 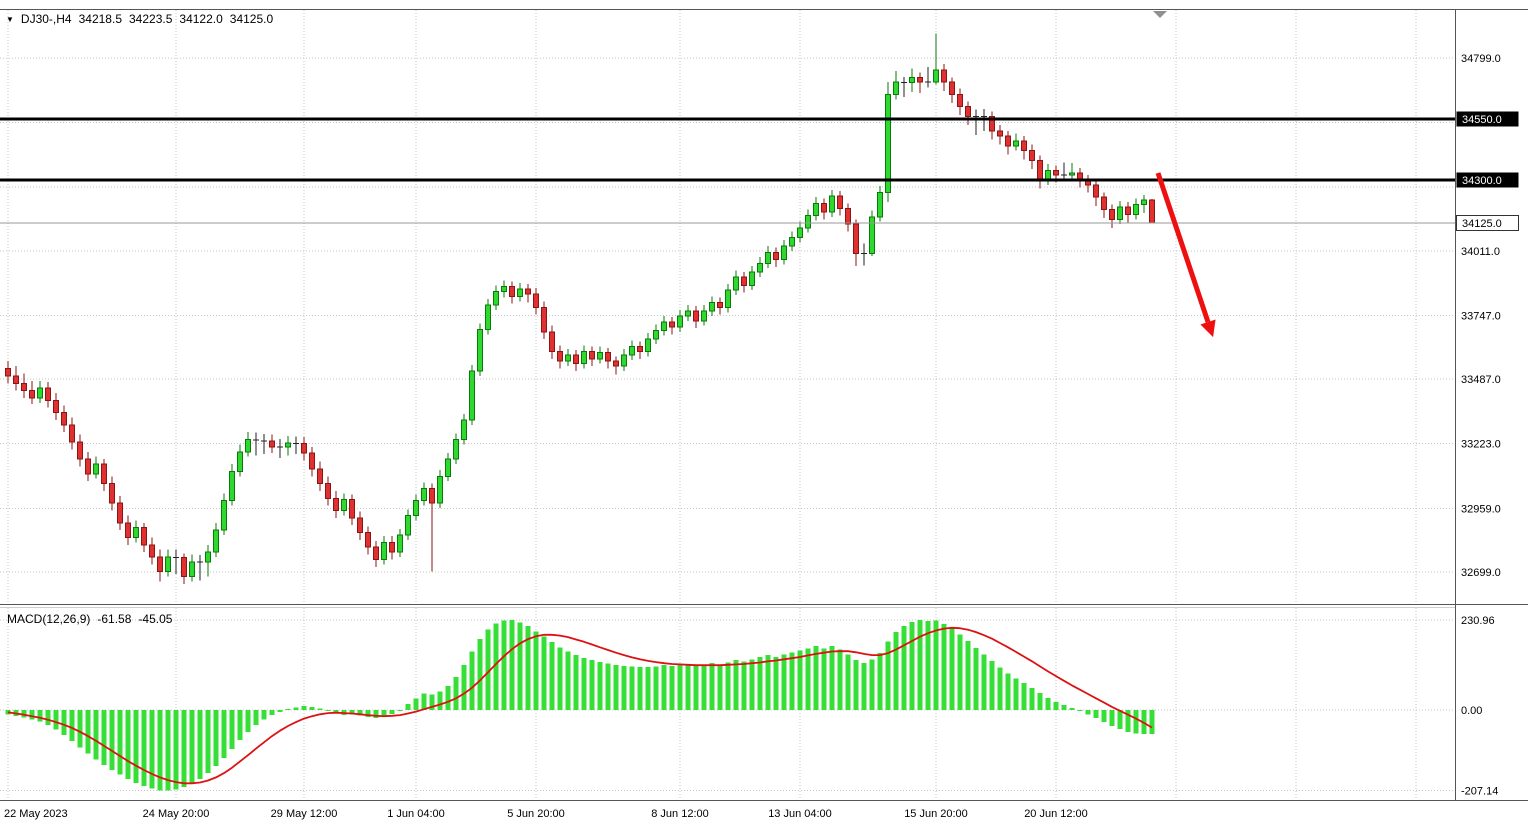 I want to click on time-axis-label: 24 May 20:00, so click(x=176, y=814).